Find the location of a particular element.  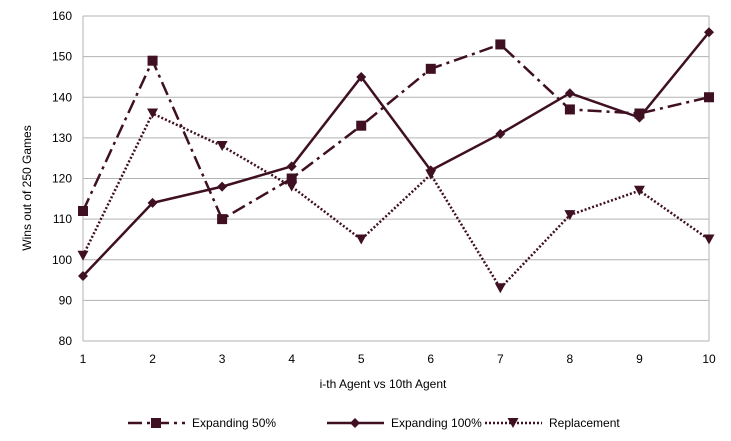

y-tick-label: 160 is located at coordinates (62, 16).